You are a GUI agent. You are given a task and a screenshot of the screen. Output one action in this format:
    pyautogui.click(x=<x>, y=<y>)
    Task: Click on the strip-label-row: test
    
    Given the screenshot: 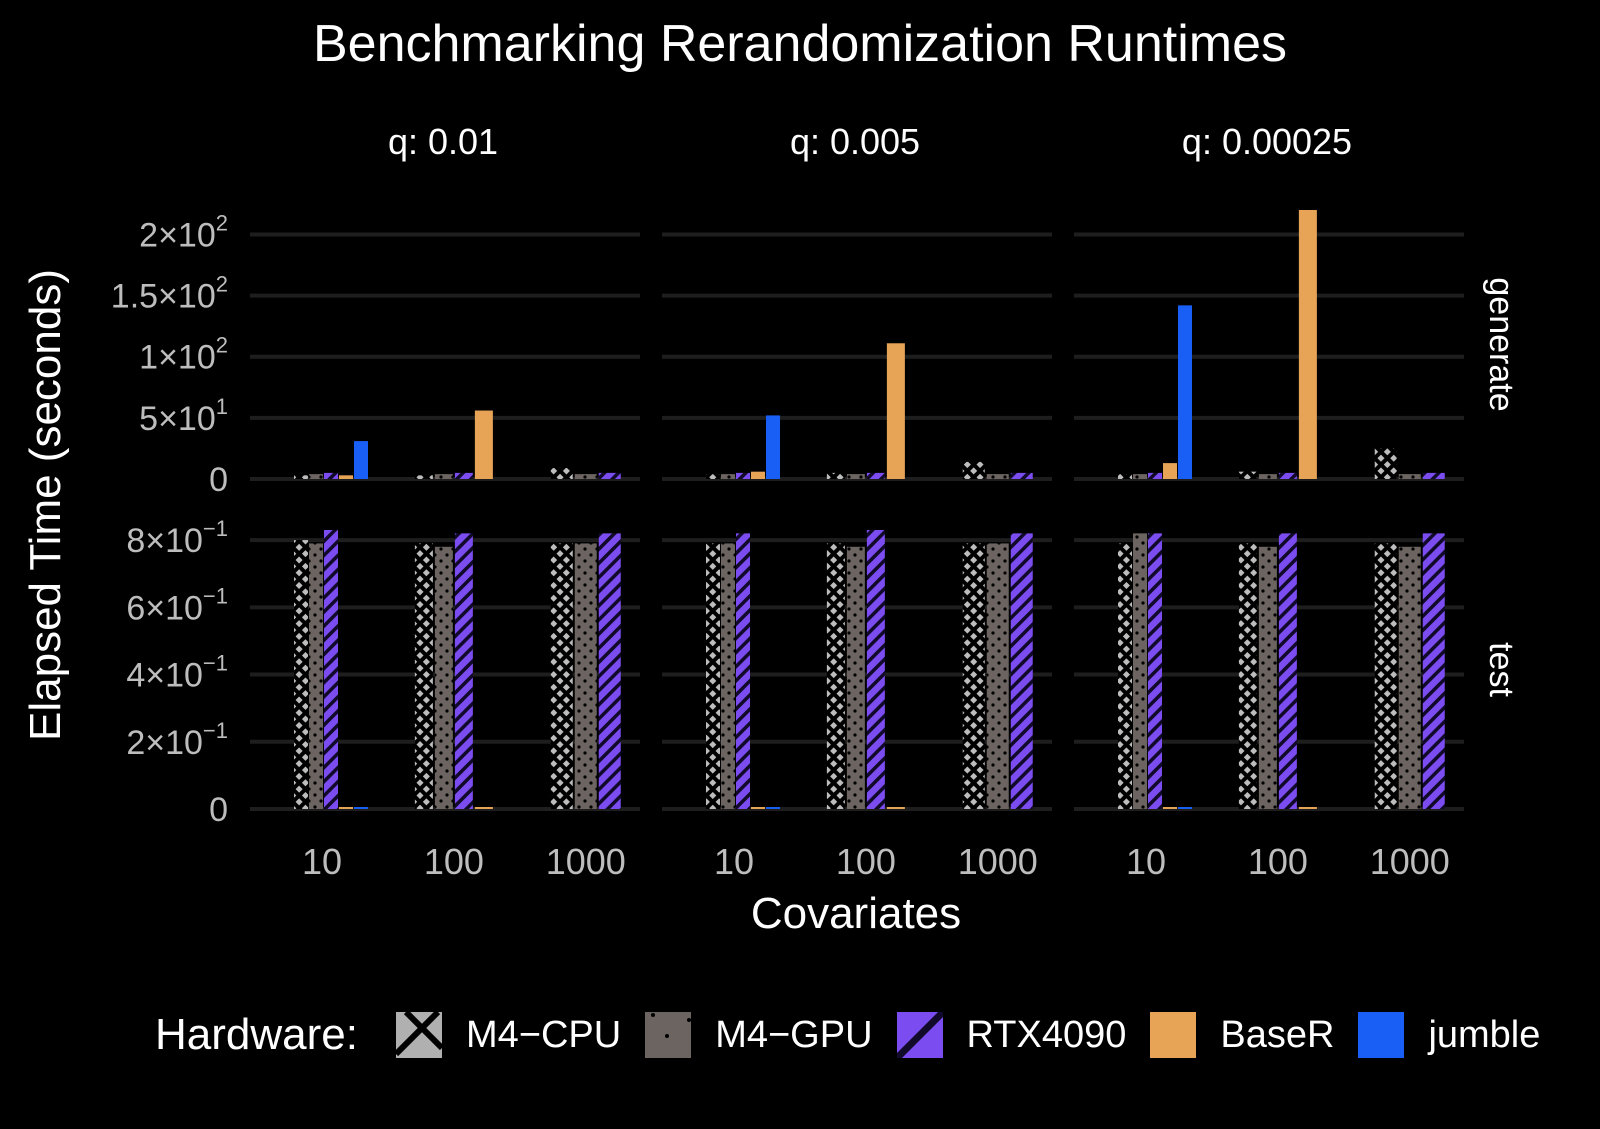 What is the action you would take?
    pyautogui.click(x=1501, y=669)
    